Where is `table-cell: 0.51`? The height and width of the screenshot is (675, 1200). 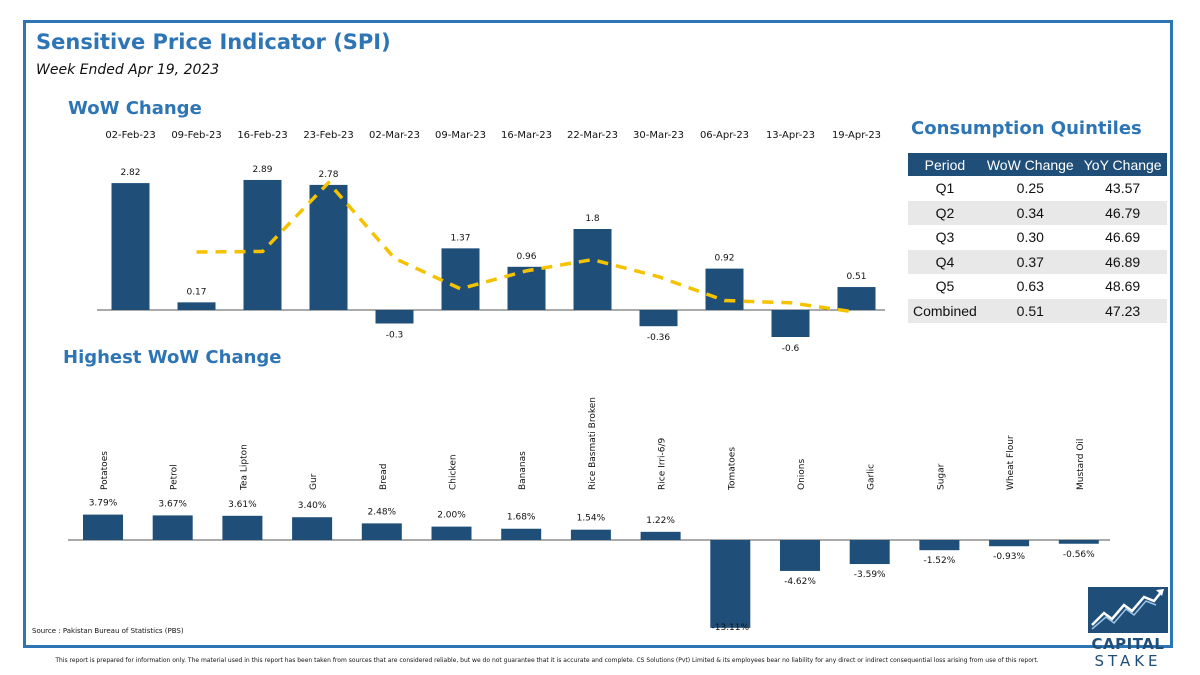
table-cell: 0.51 is located at coordinates (1030, 310).